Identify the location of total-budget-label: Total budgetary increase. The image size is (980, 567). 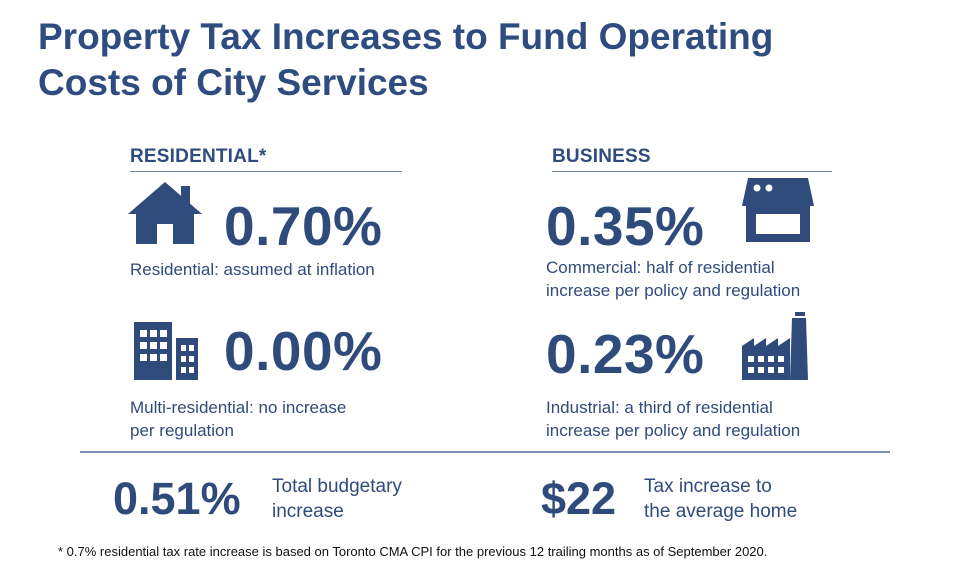
(337, 499).